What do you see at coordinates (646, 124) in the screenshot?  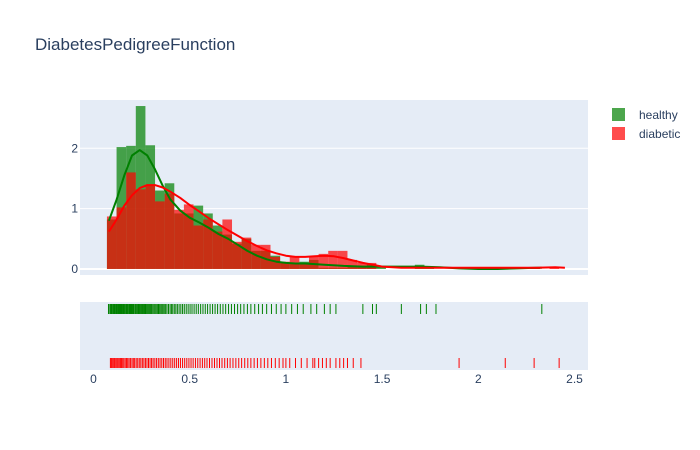 I see `legend: healthy diabetic` at bounding box center [646, 124].